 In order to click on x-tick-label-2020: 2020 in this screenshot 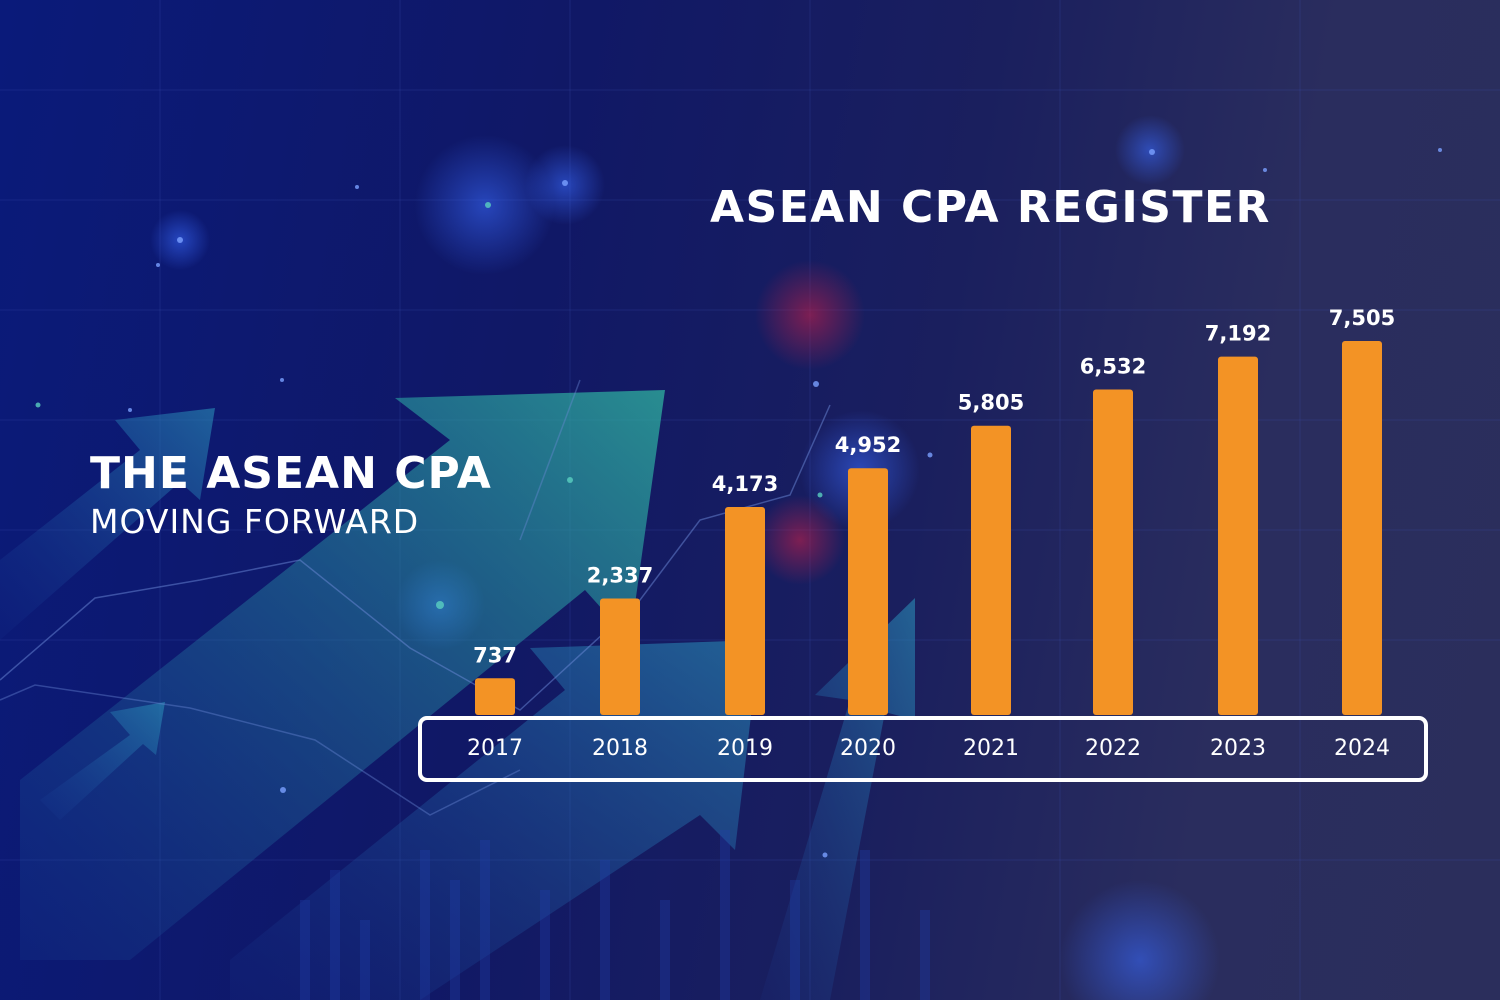, I will do `click(868, 748)`.